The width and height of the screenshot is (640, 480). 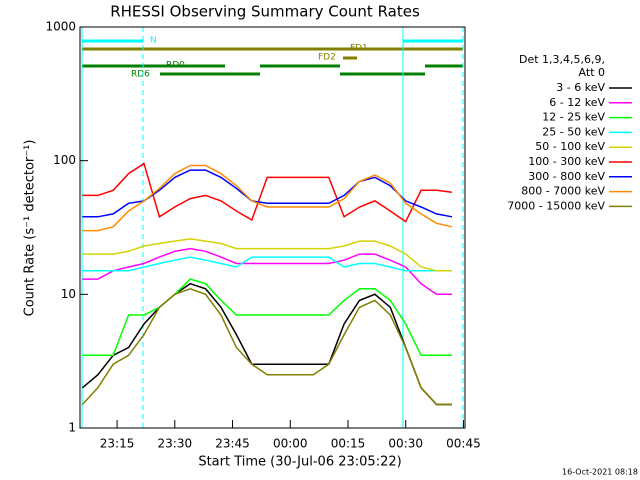 I want to click on chart-title: RHESSI Observing Summary Count Rates, so click(x=265, y=12).